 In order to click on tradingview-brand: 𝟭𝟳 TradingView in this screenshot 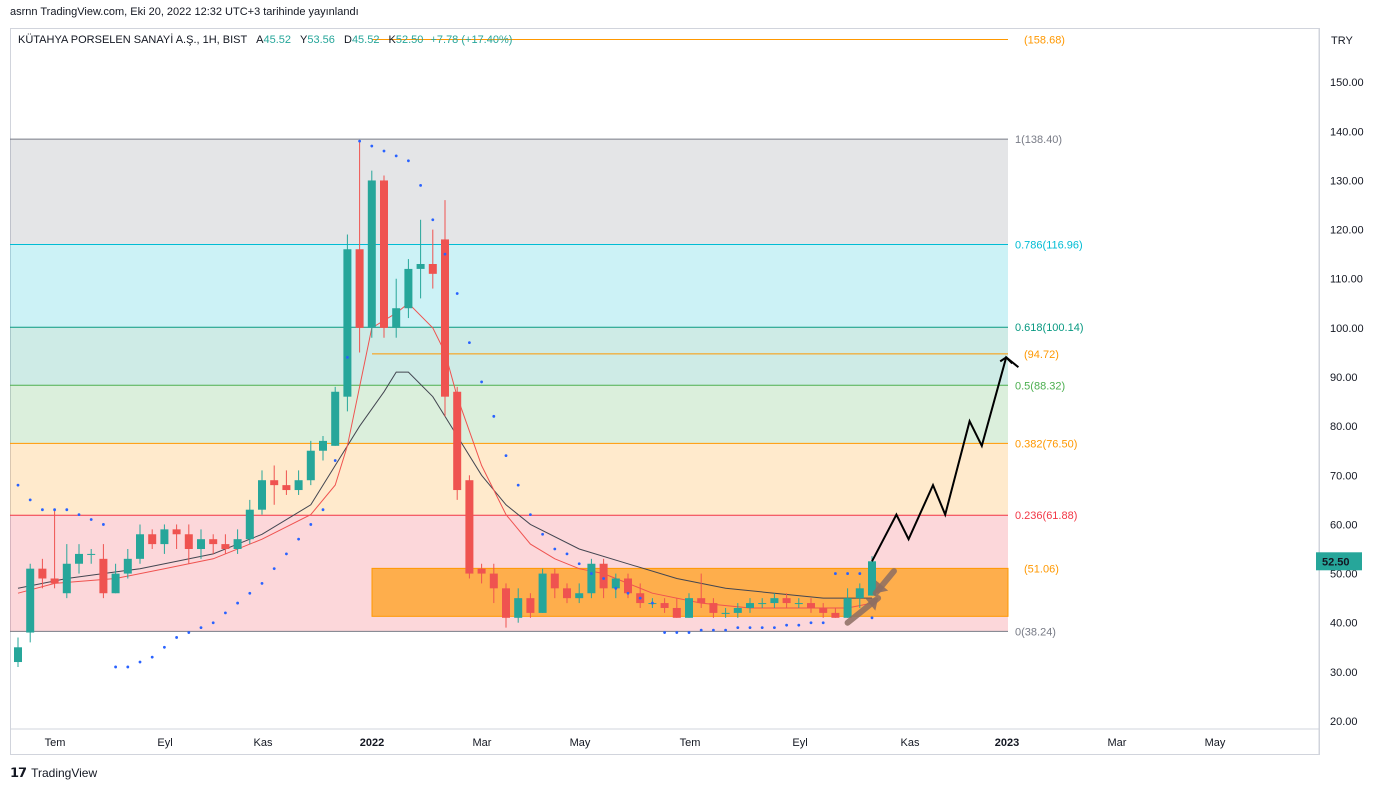, I will do `click(53, 773)`.